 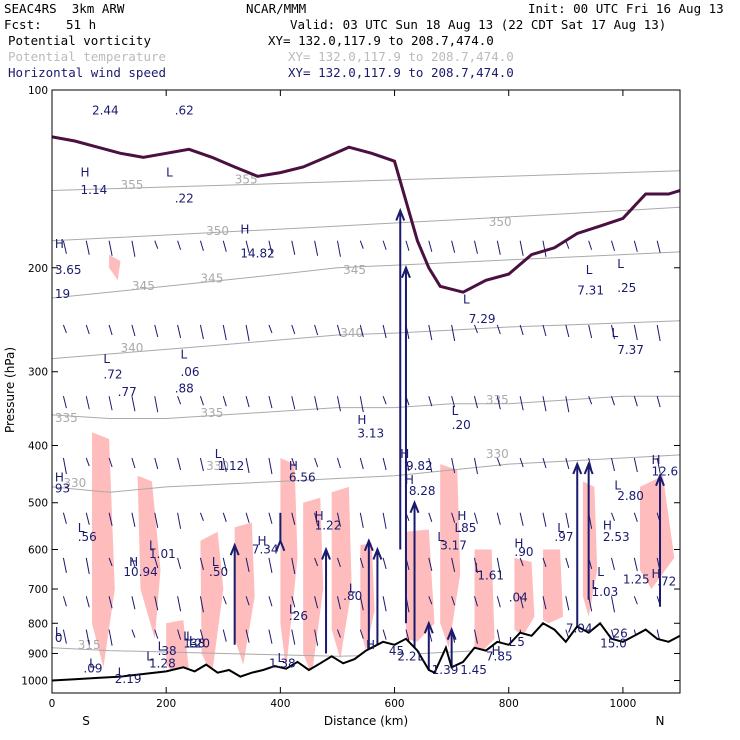 I want to click on hl-label: 3.17, so click(x=453, y=545).